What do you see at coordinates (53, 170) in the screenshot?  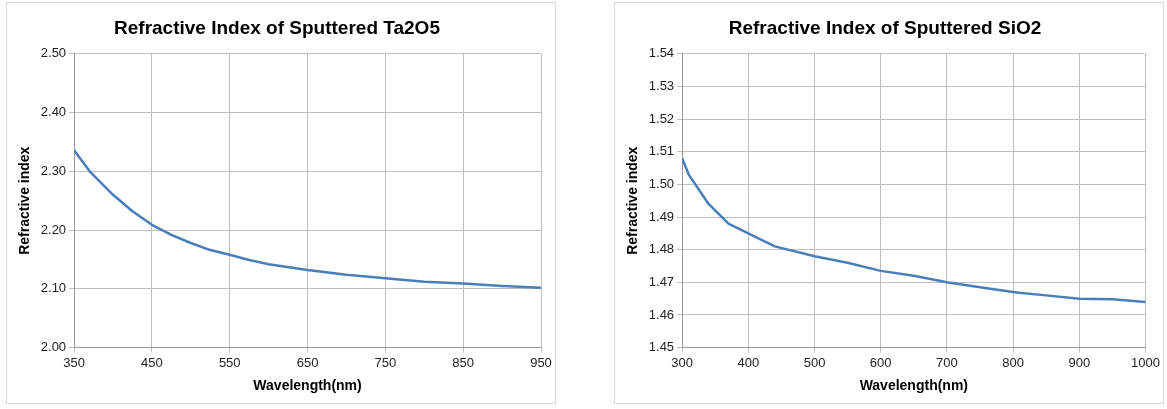 I see `y-tick-label: 2.30` at bounding box center [53, 170].